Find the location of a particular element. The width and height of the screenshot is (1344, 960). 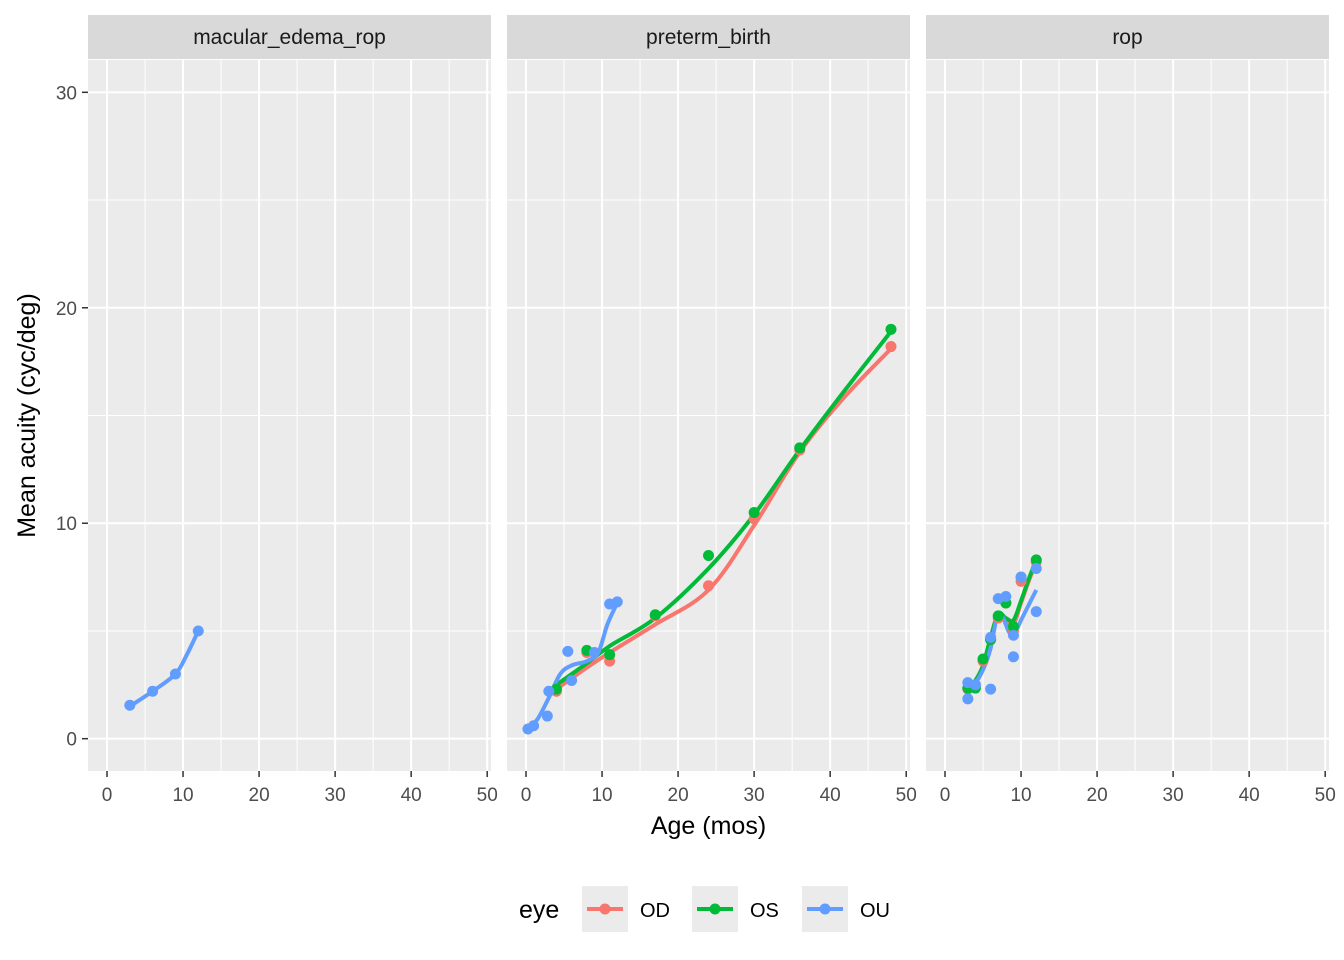

legend-point-od is located at coordinates (605, 909).